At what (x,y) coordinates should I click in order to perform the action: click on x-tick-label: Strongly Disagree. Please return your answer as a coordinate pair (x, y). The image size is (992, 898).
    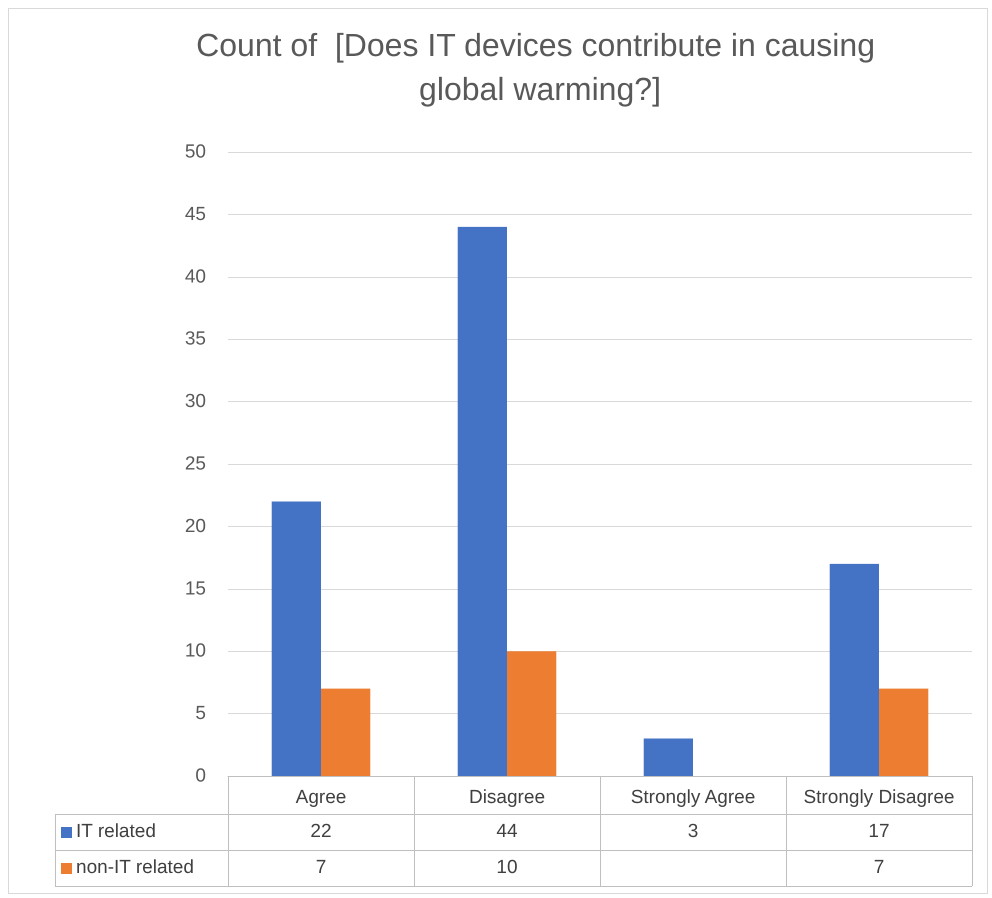
    Looking at the image, I should click on (879, 797).